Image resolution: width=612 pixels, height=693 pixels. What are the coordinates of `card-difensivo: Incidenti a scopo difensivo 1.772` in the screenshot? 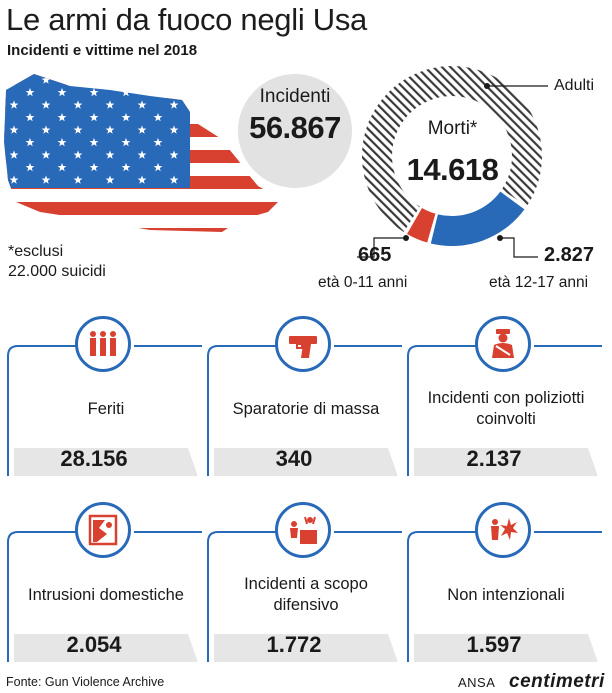 It's located at (304, 582).